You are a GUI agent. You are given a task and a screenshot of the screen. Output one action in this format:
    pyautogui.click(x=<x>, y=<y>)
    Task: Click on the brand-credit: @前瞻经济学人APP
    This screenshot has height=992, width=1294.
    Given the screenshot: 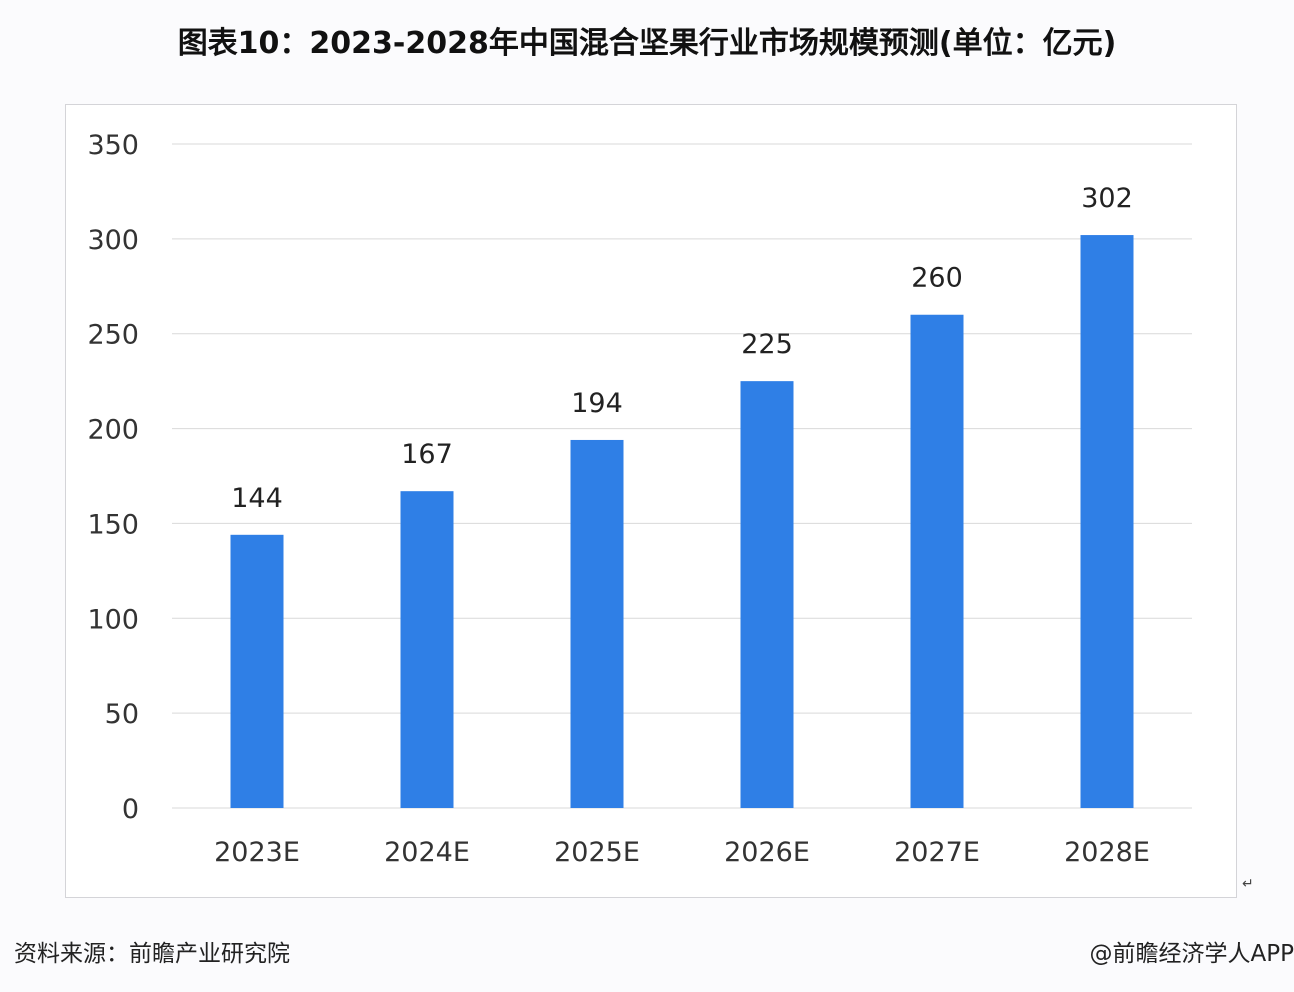 What is the action you would take?
    pyautogui.click(x=1191, y=954)
    